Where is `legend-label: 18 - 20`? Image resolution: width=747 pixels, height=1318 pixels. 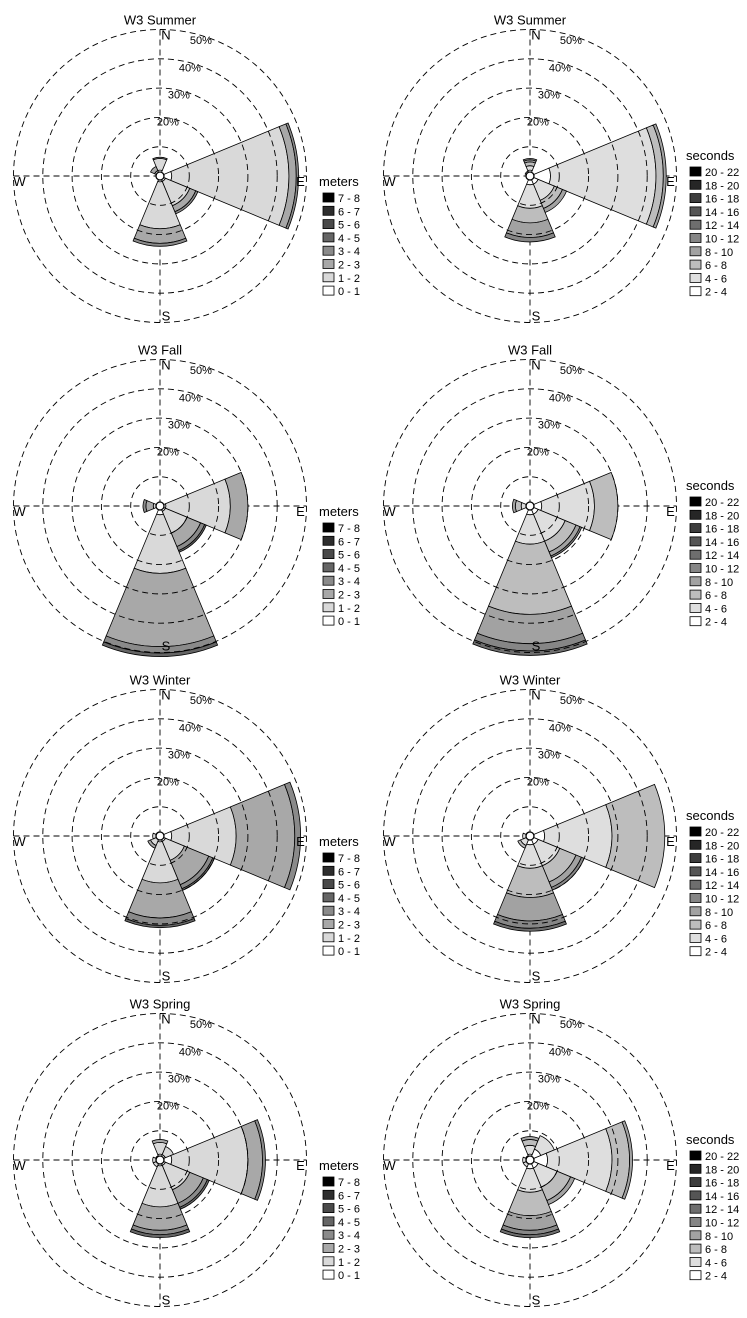
legend-label: 18 - 20 is located at coordinates (722, 846).